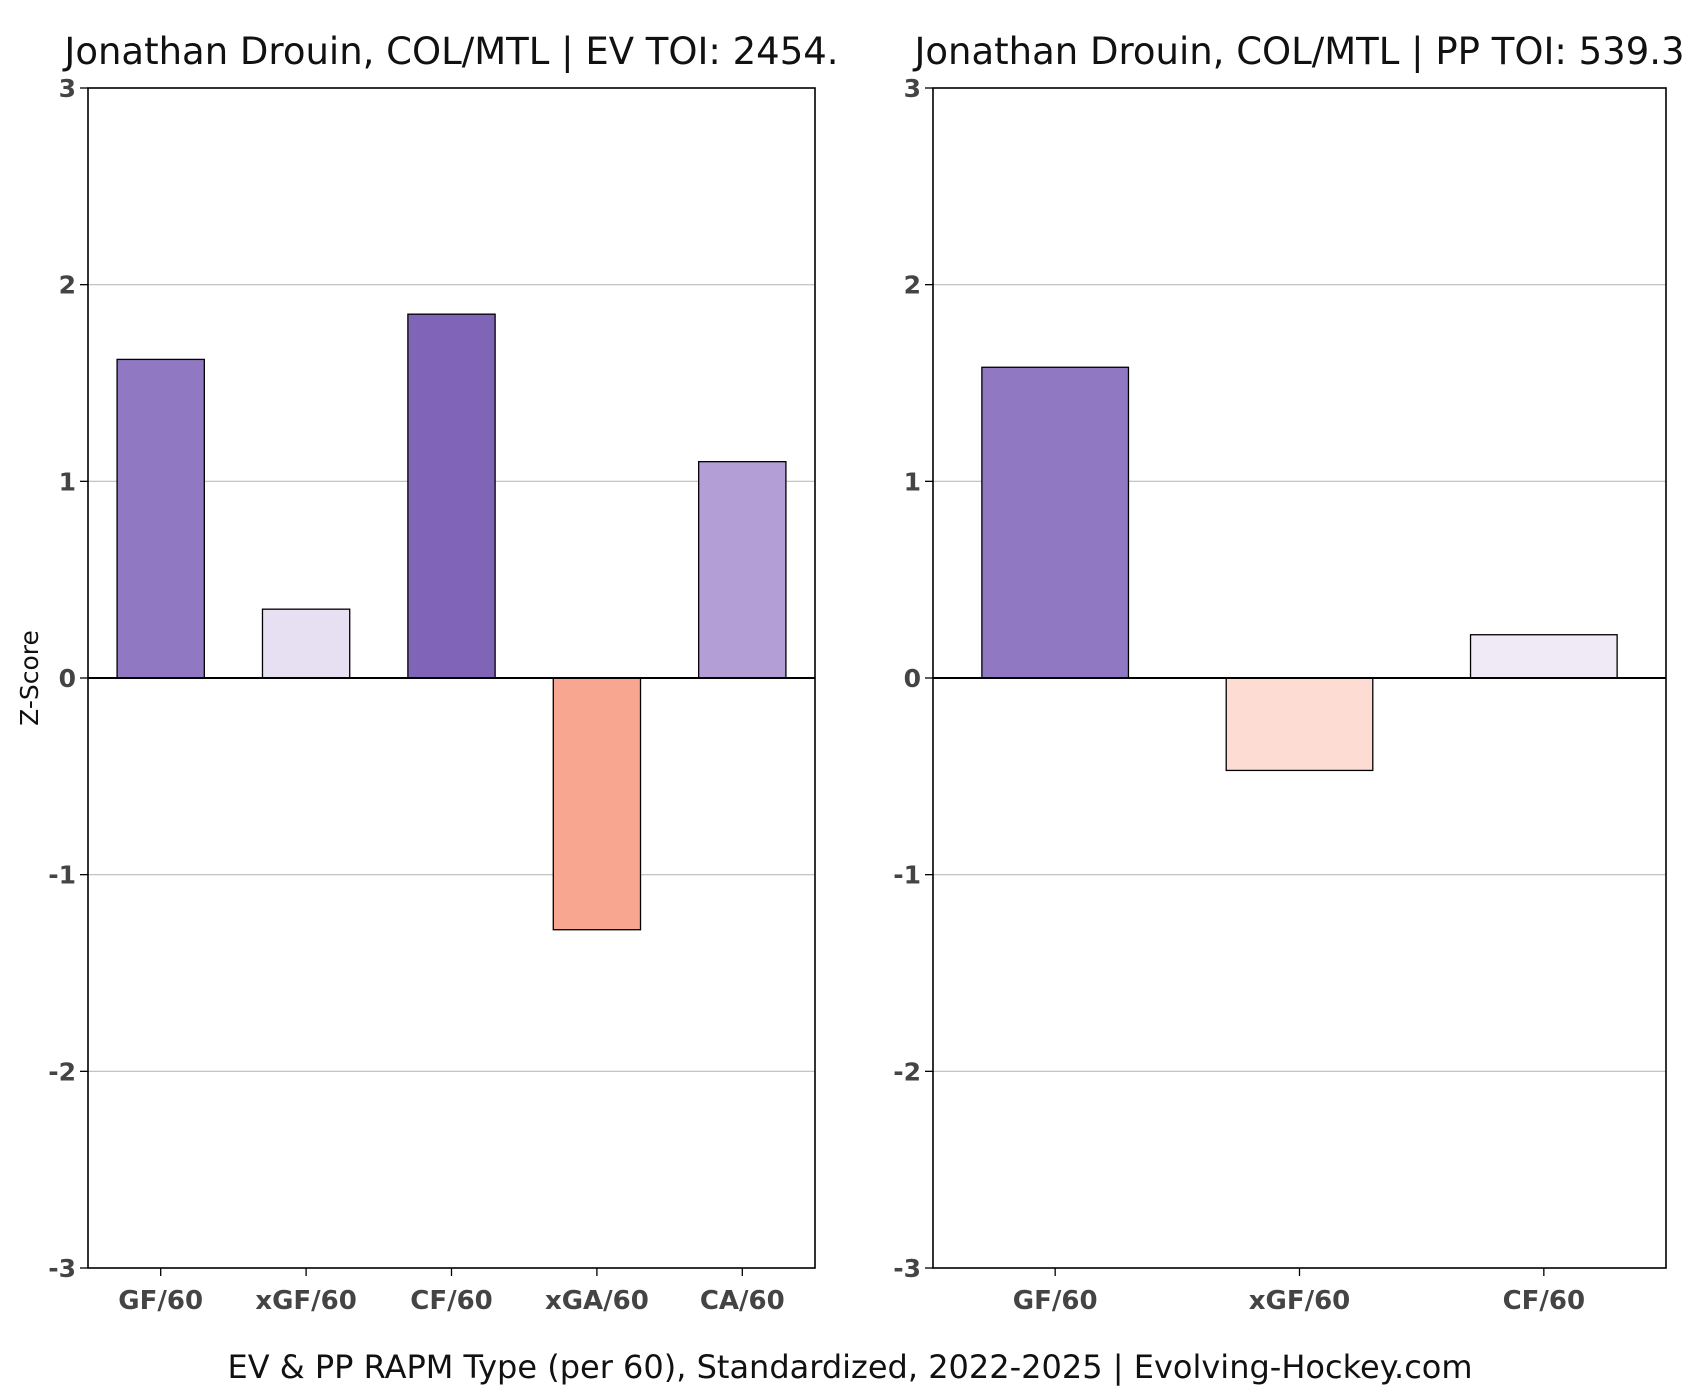 The width and height of the screenshot is (1700, 1400). Describe the element at coordinates (29, 678) in the screenshot. I see `y-axis-label: Z-Score` at that location.